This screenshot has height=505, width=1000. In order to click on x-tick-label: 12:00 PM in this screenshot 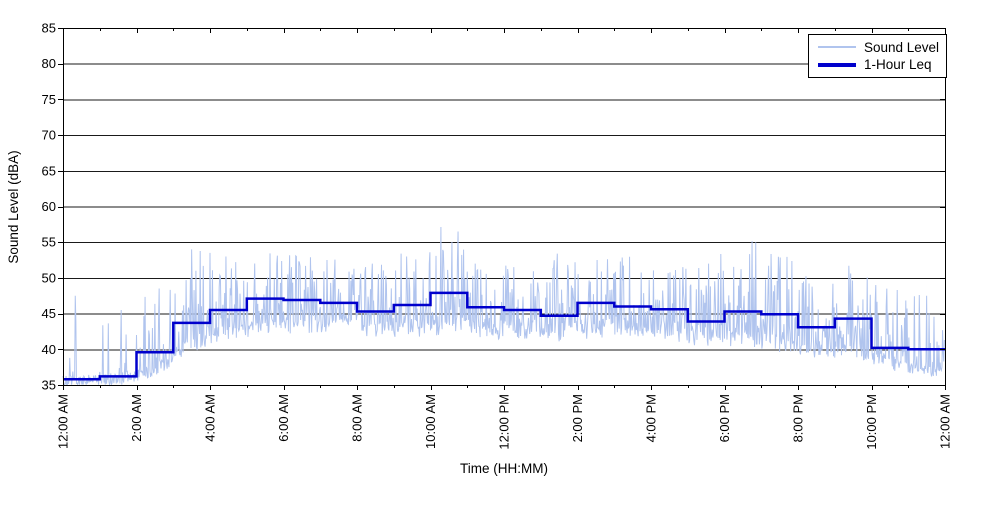, I will do `click(504, 422)`.